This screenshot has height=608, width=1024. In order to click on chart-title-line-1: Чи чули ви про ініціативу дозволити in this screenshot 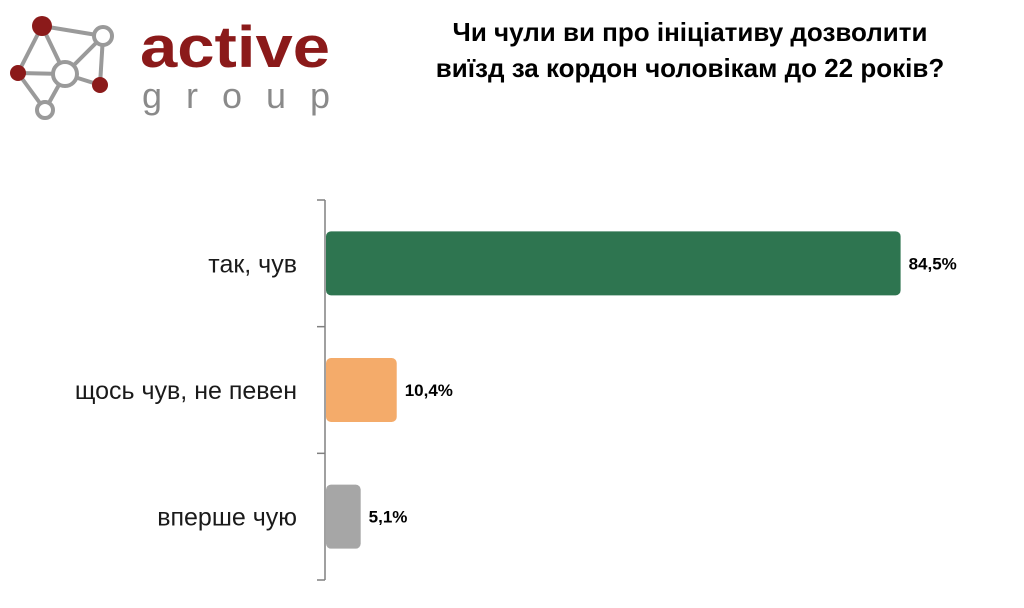, I will do `click(690, 32)`.